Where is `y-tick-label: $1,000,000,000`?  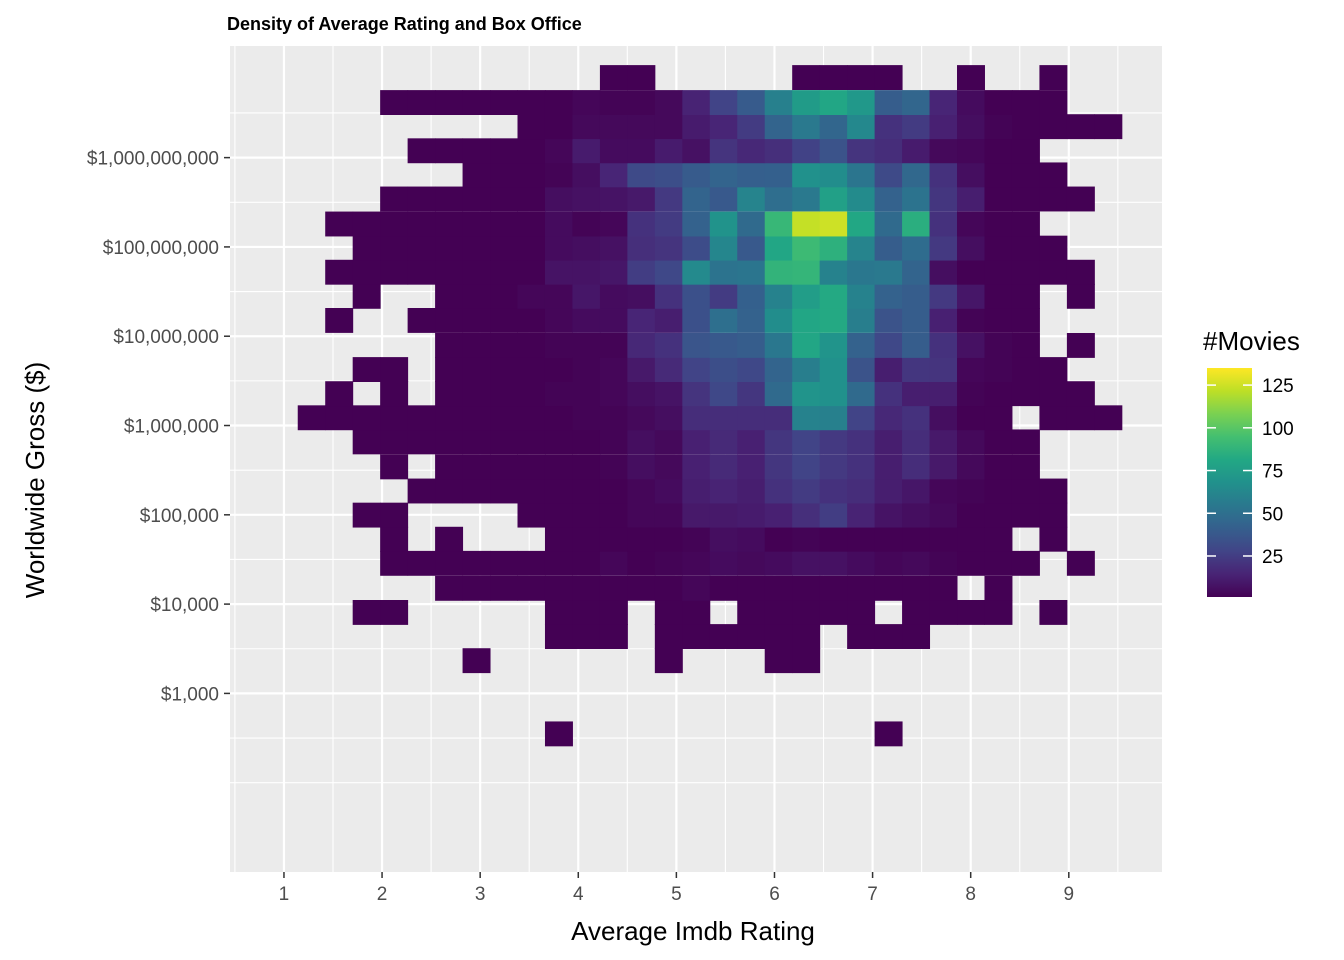 y-tick-label: $1,000,000,000 is located at coordinates (153, 159).